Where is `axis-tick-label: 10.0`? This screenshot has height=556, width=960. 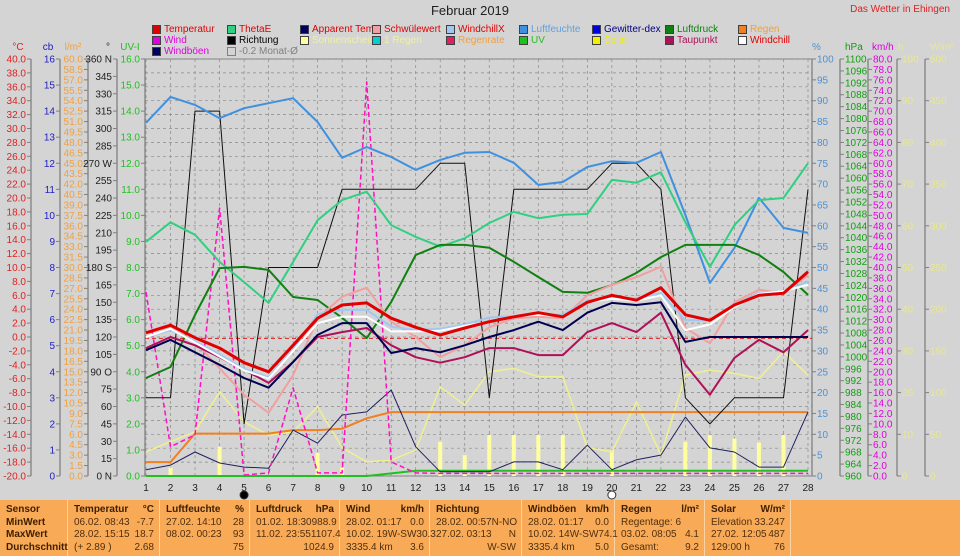 axis-tick-label: 10.0 is located at coordinates (17, 268).